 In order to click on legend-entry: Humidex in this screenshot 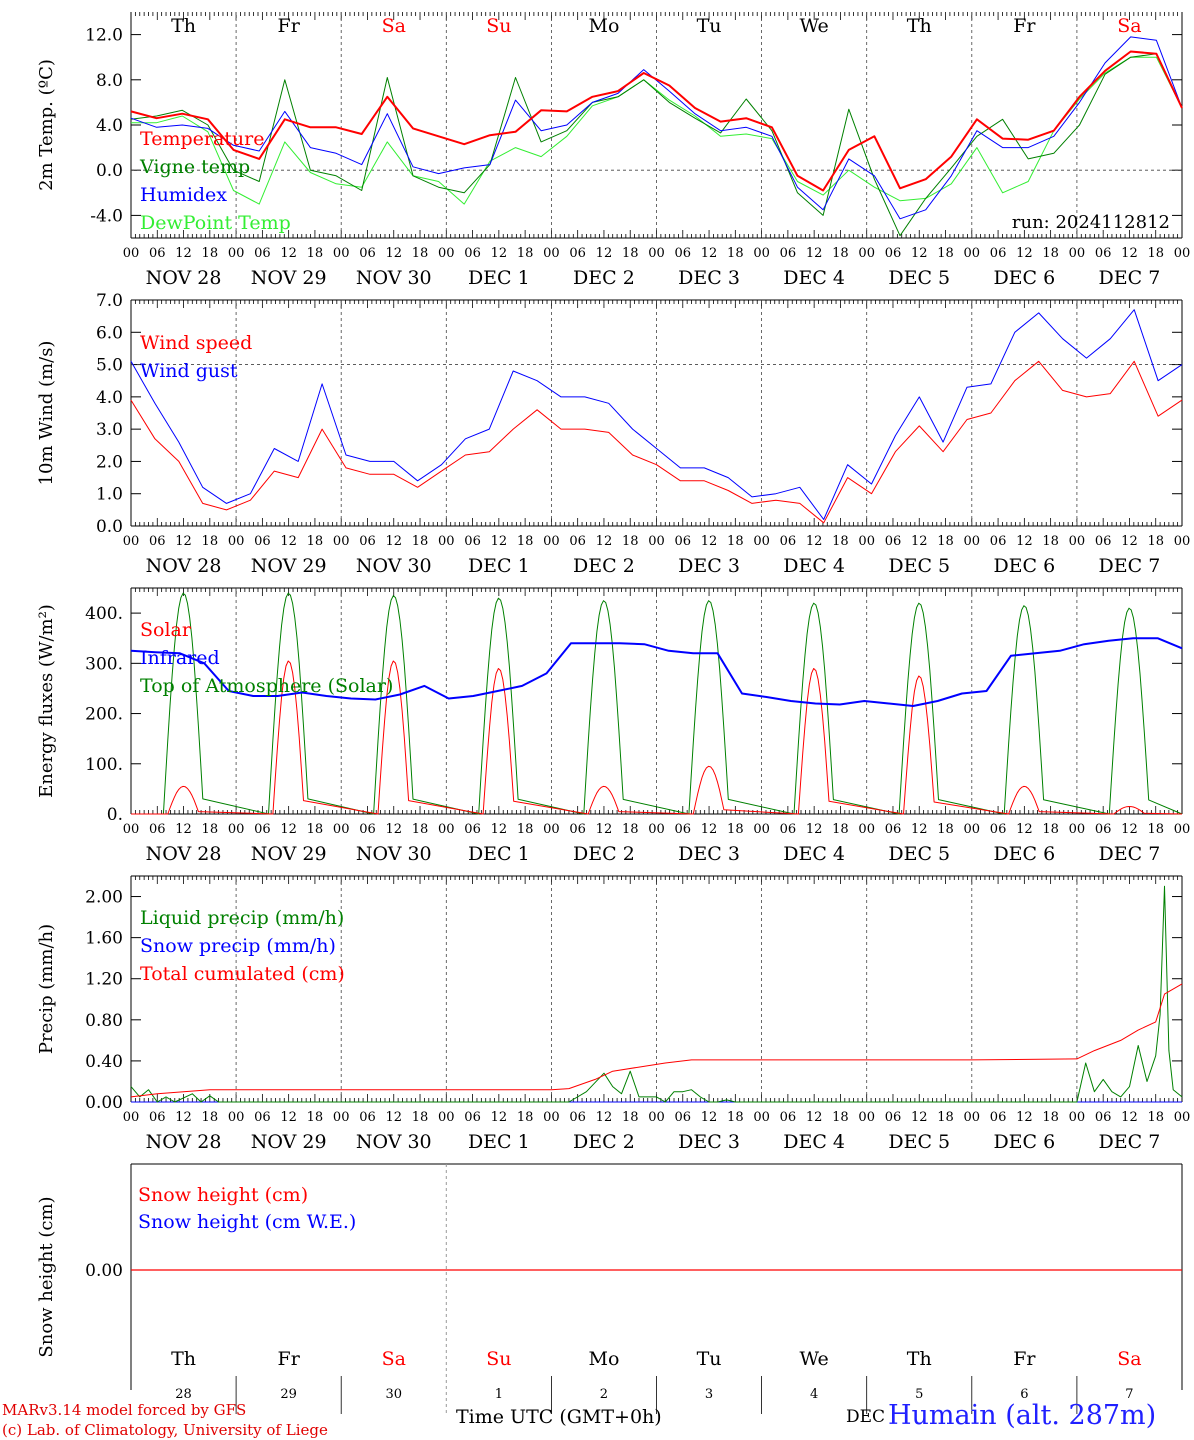, I will do `click(183, 195)`.